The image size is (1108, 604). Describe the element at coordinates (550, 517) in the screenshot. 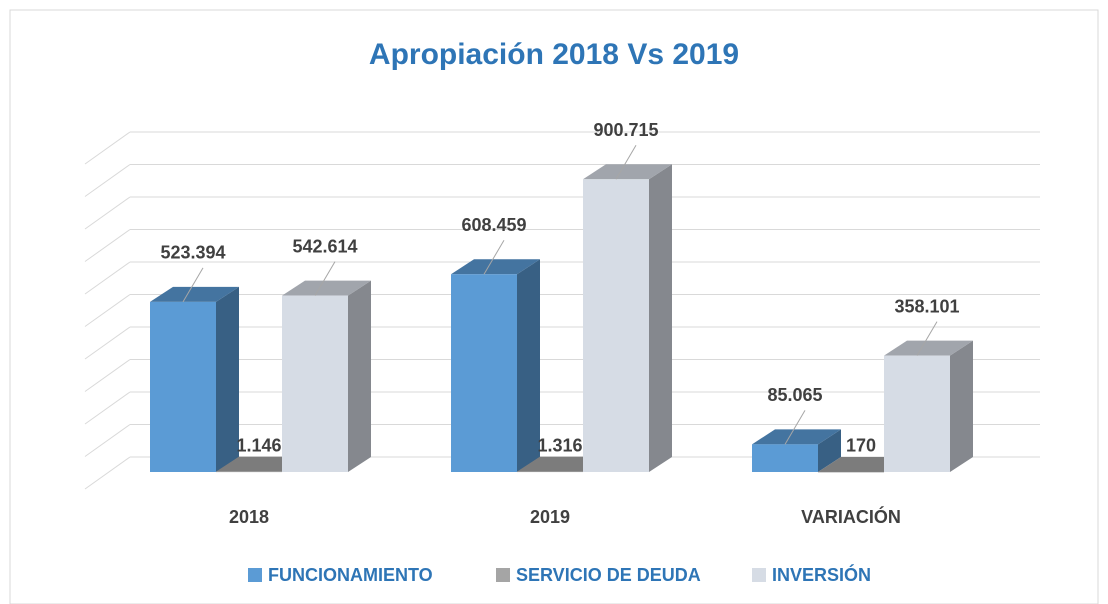

I see `x-tick-label: 2019` at that location.